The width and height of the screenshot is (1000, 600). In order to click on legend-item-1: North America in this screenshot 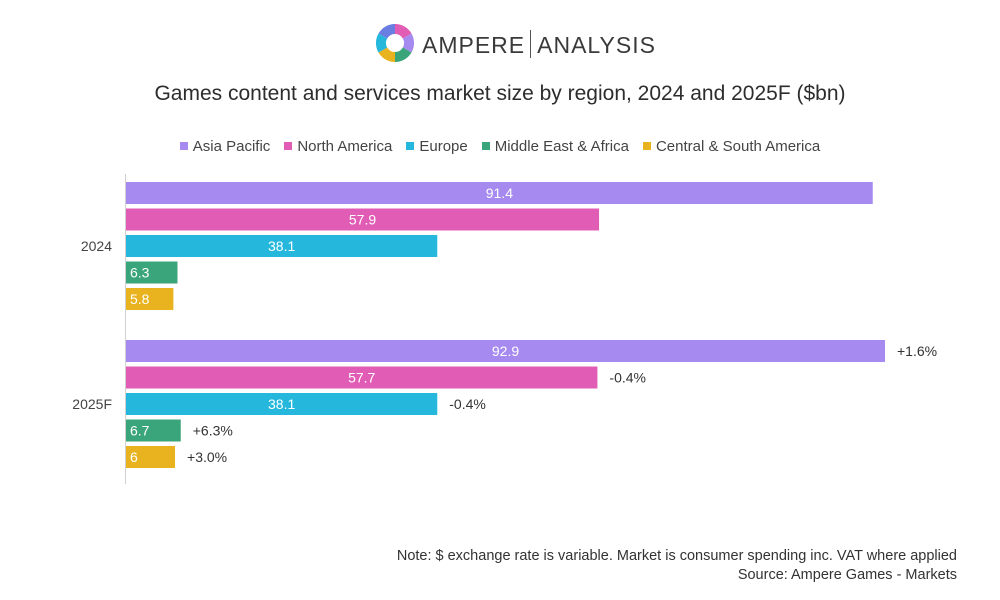, I will do `click(338, 146)`.